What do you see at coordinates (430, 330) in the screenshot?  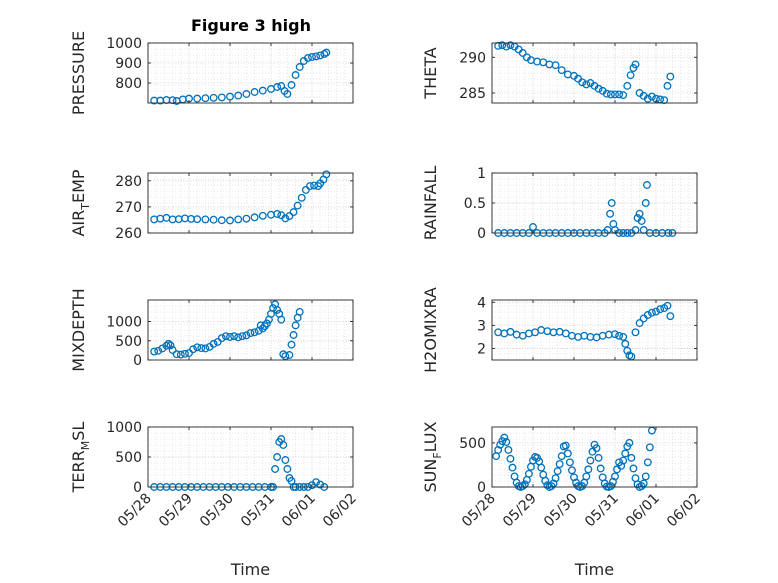 I see `ylabel-6: H2OMIXRA` at bounding box center [430, 330].